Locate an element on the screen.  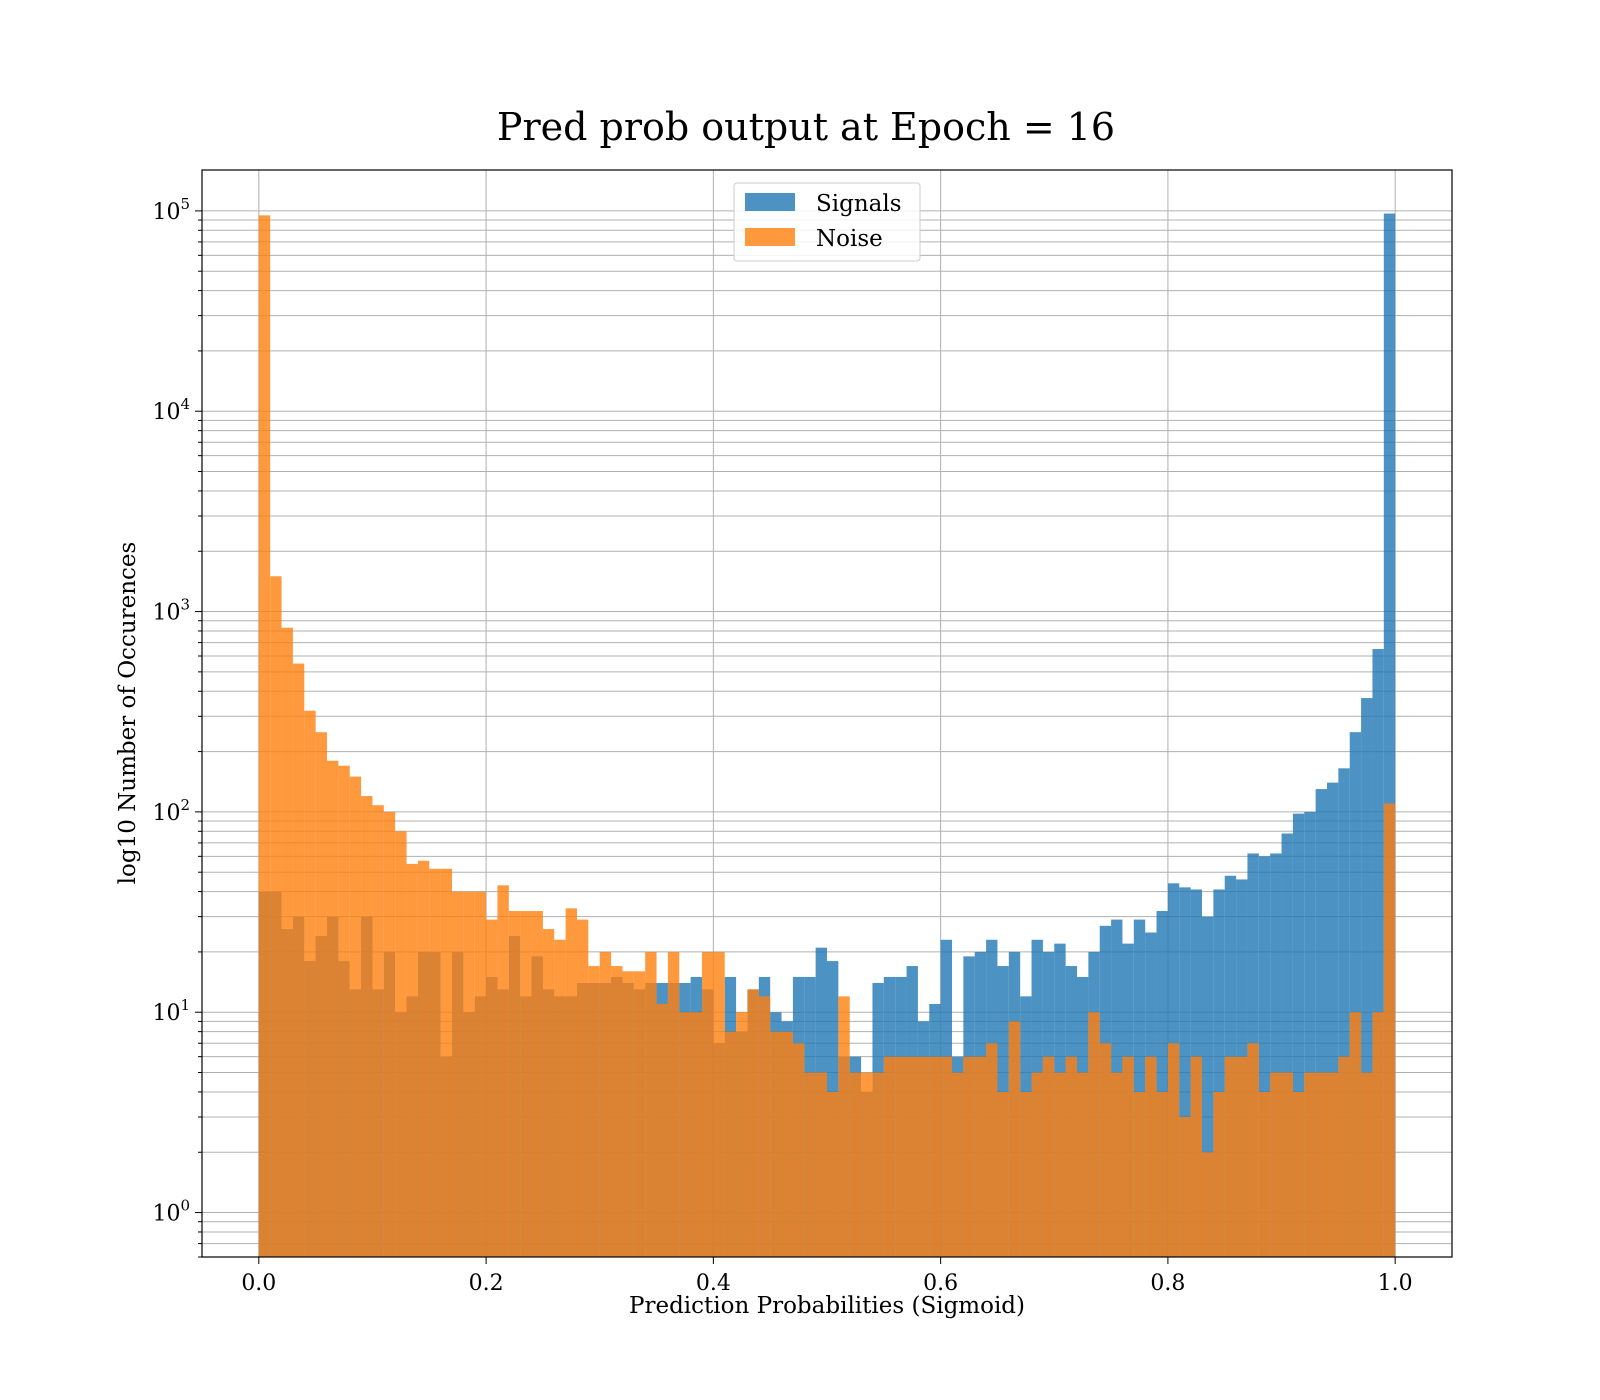
y-tick-label: 10⁰ is located at coordinates (171, 1212).